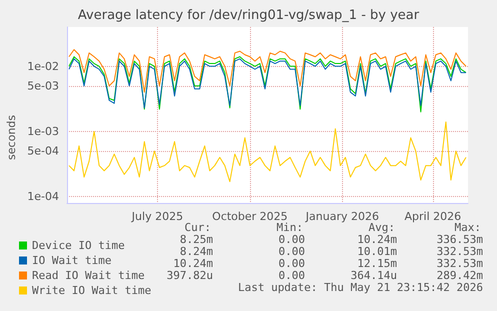  What do you see at coordinates (11, 137) in the screenshot?
I see `y-axis-title: seconds` at bounding box center [11, 137].